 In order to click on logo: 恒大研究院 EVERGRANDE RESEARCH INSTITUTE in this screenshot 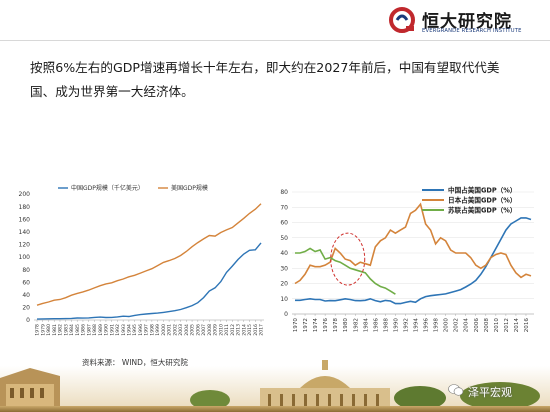, I will do `click(468, 23)`.